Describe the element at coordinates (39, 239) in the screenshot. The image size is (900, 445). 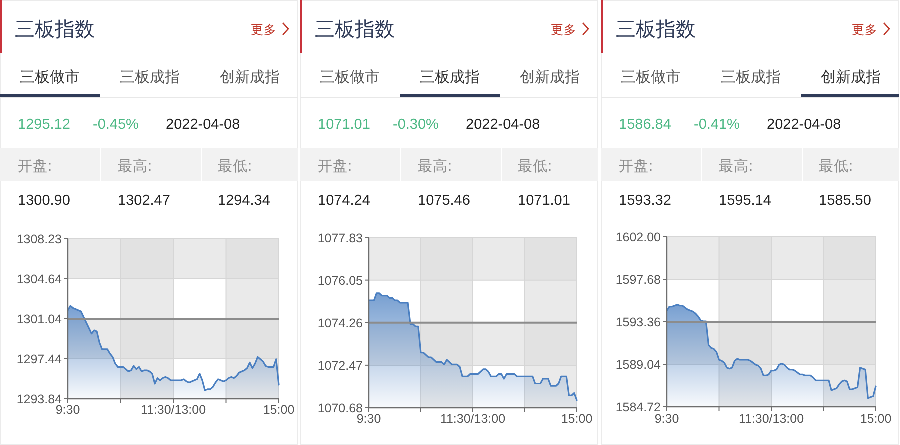
I see `y-tick-label: 1308.23` at that location.